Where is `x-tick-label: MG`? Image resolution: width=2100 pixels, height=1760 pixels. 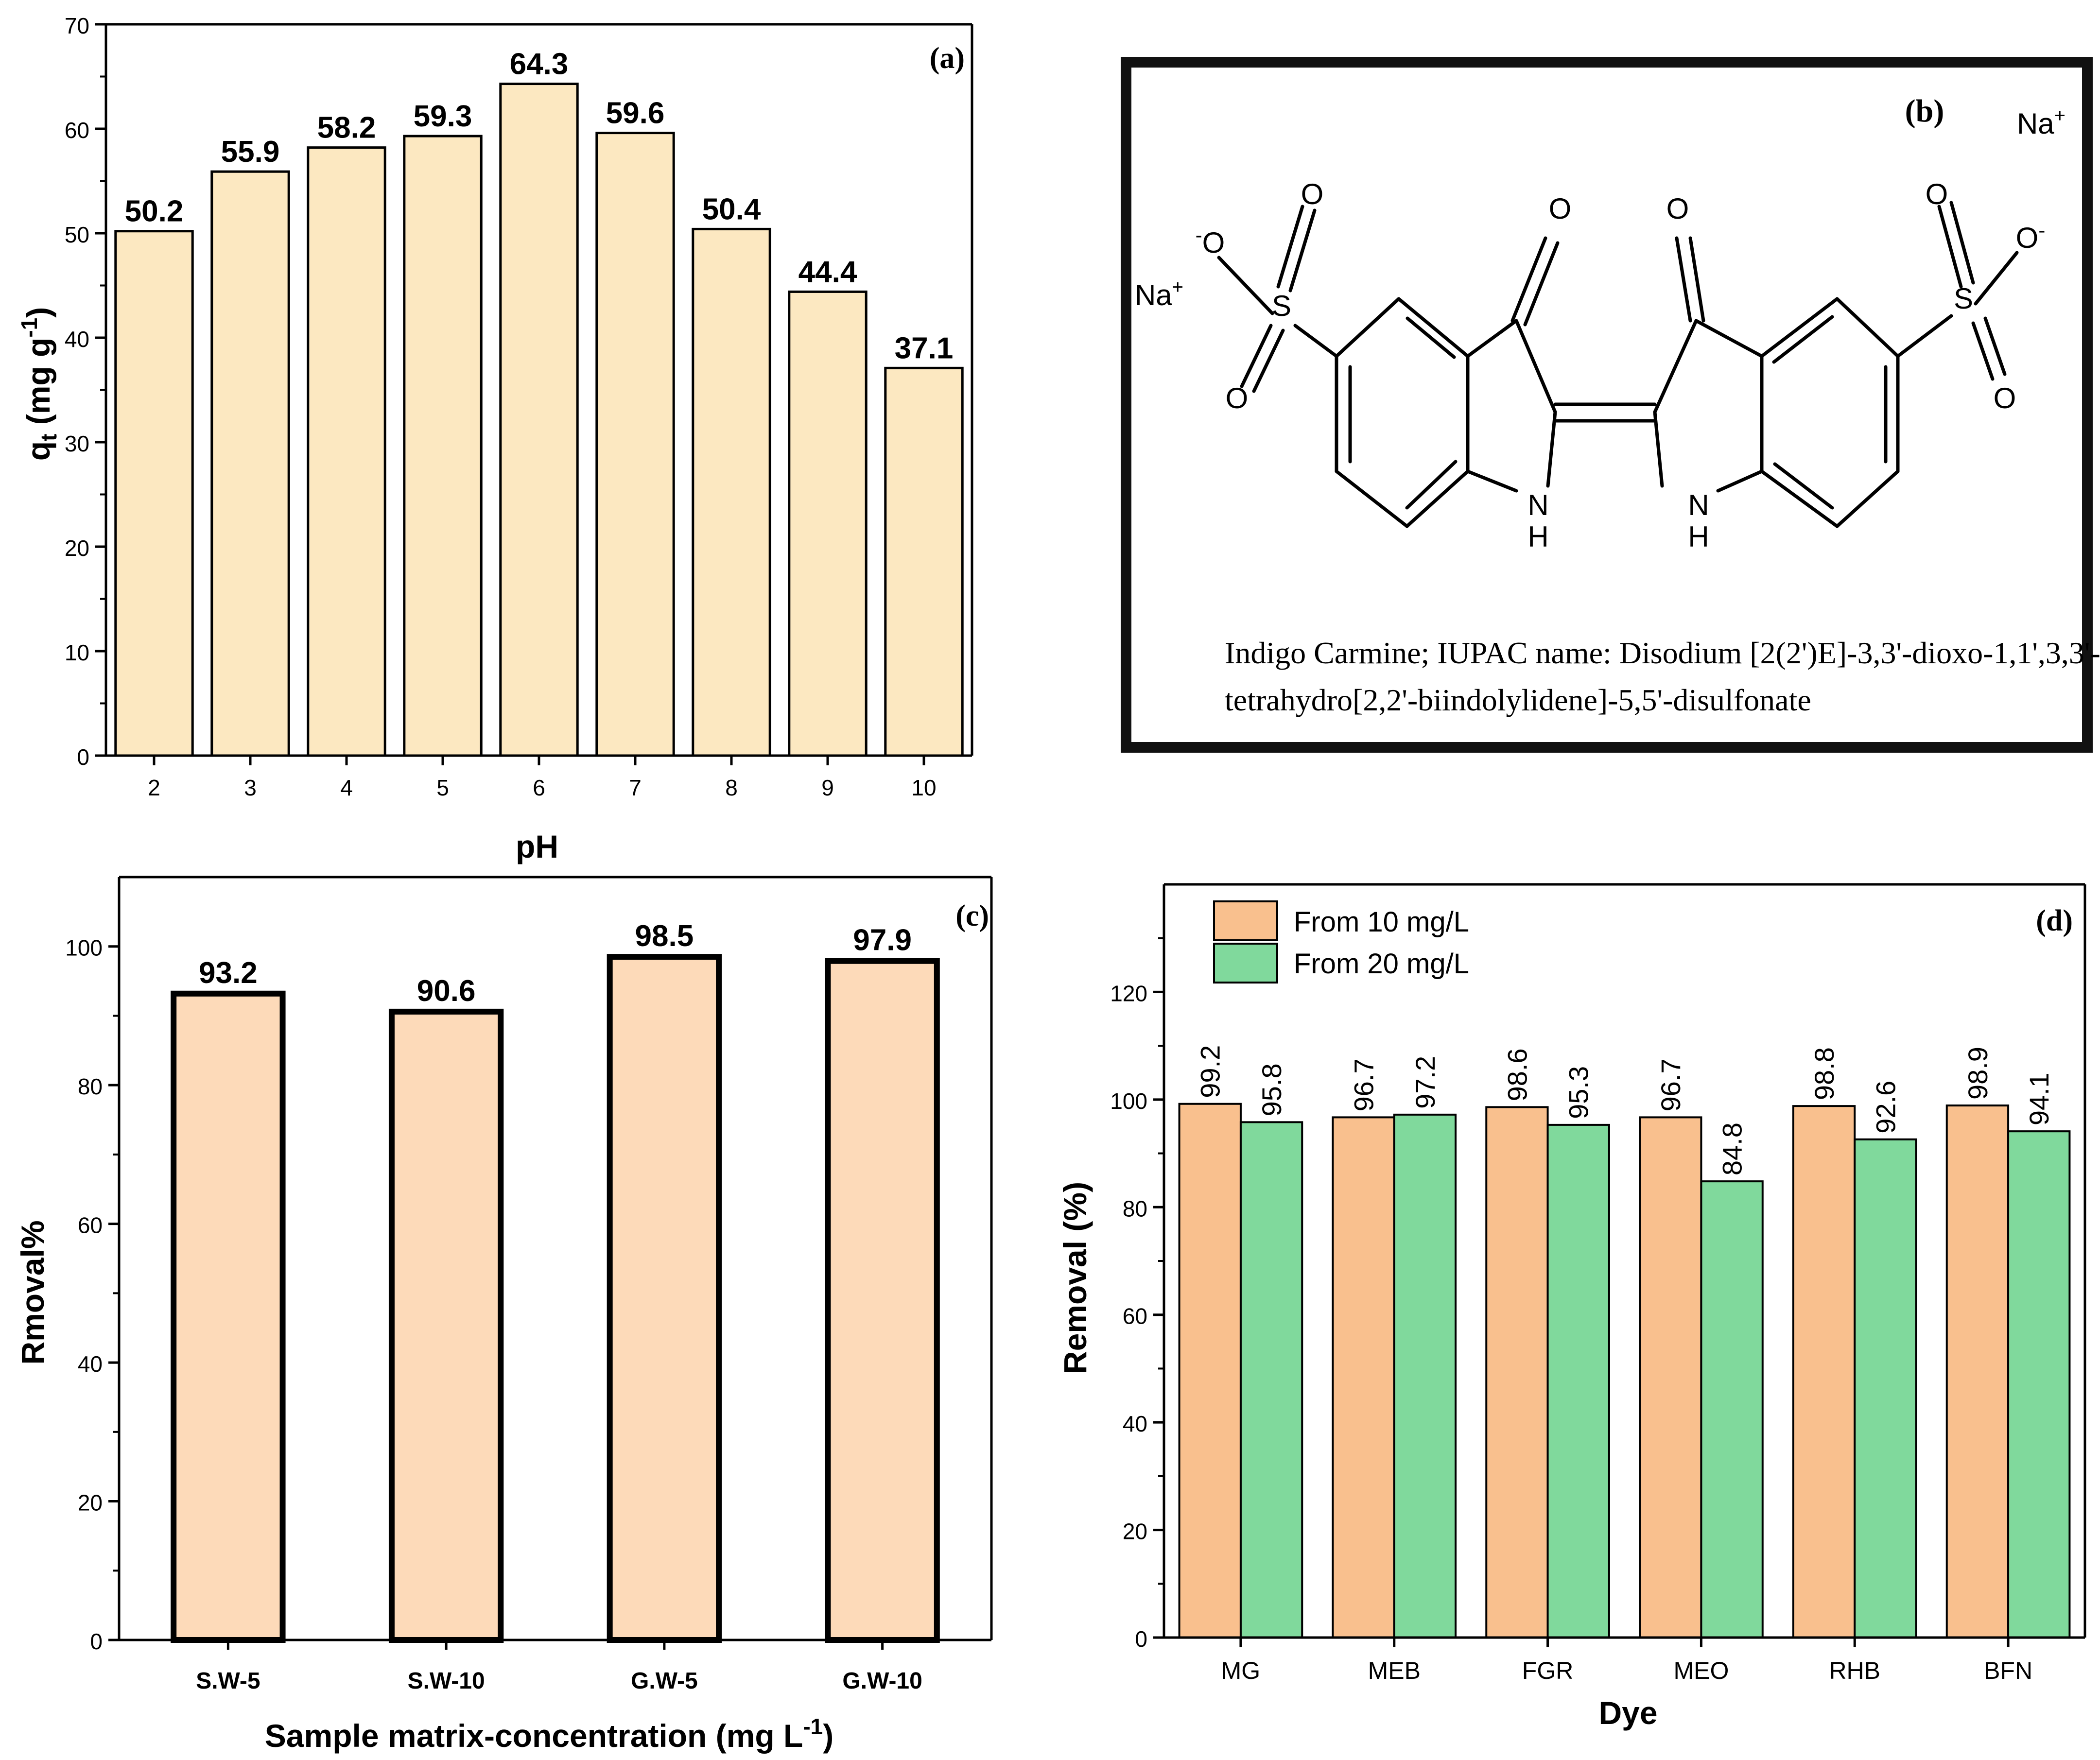 x-tick-label: MG is located at coordinates (1241, 1671).